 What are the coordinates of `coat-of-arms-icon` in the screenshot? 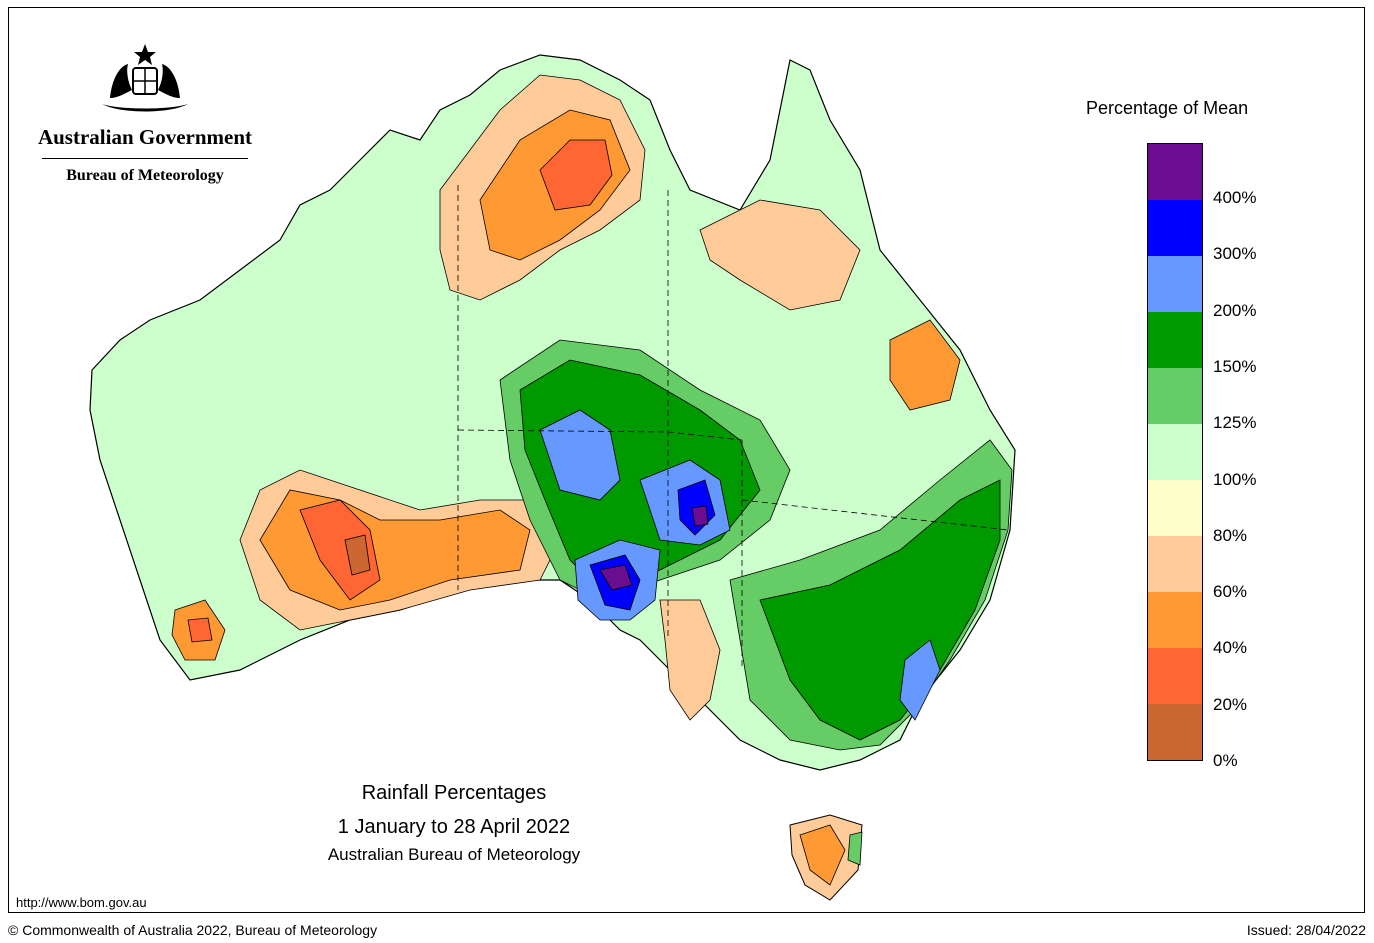 It's located at (145, 78).